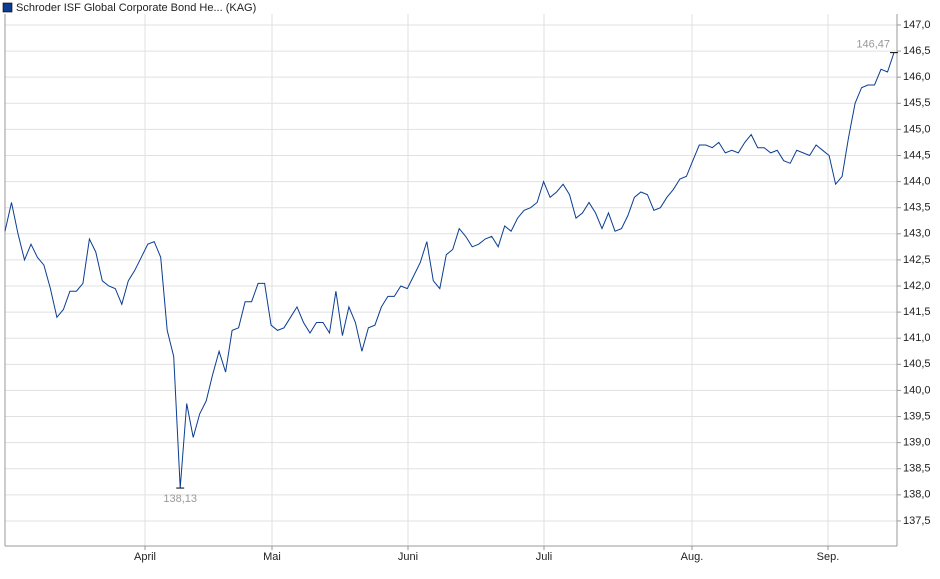  Describe the element at coordinates (917, 390) in the screenshot. I see `y-tick-label: 140,0` at that location.